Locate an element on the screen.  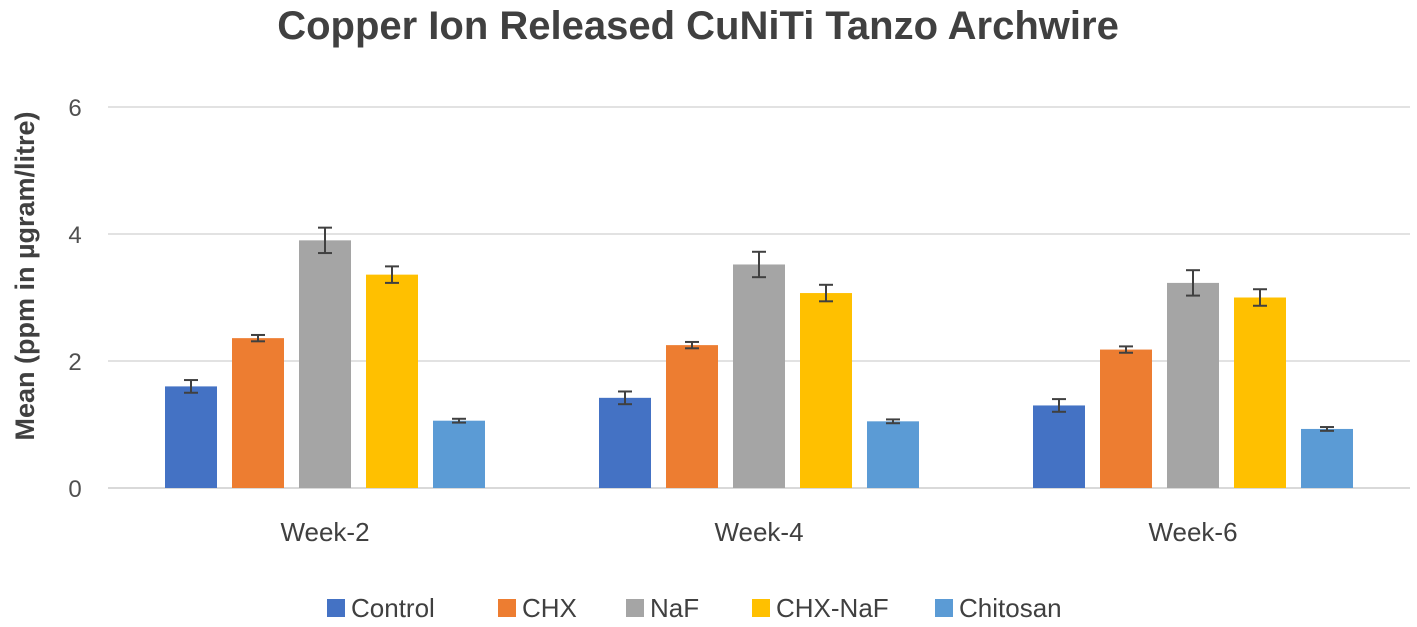
y-tick-label: 2 is located at coordinates (74, 362).